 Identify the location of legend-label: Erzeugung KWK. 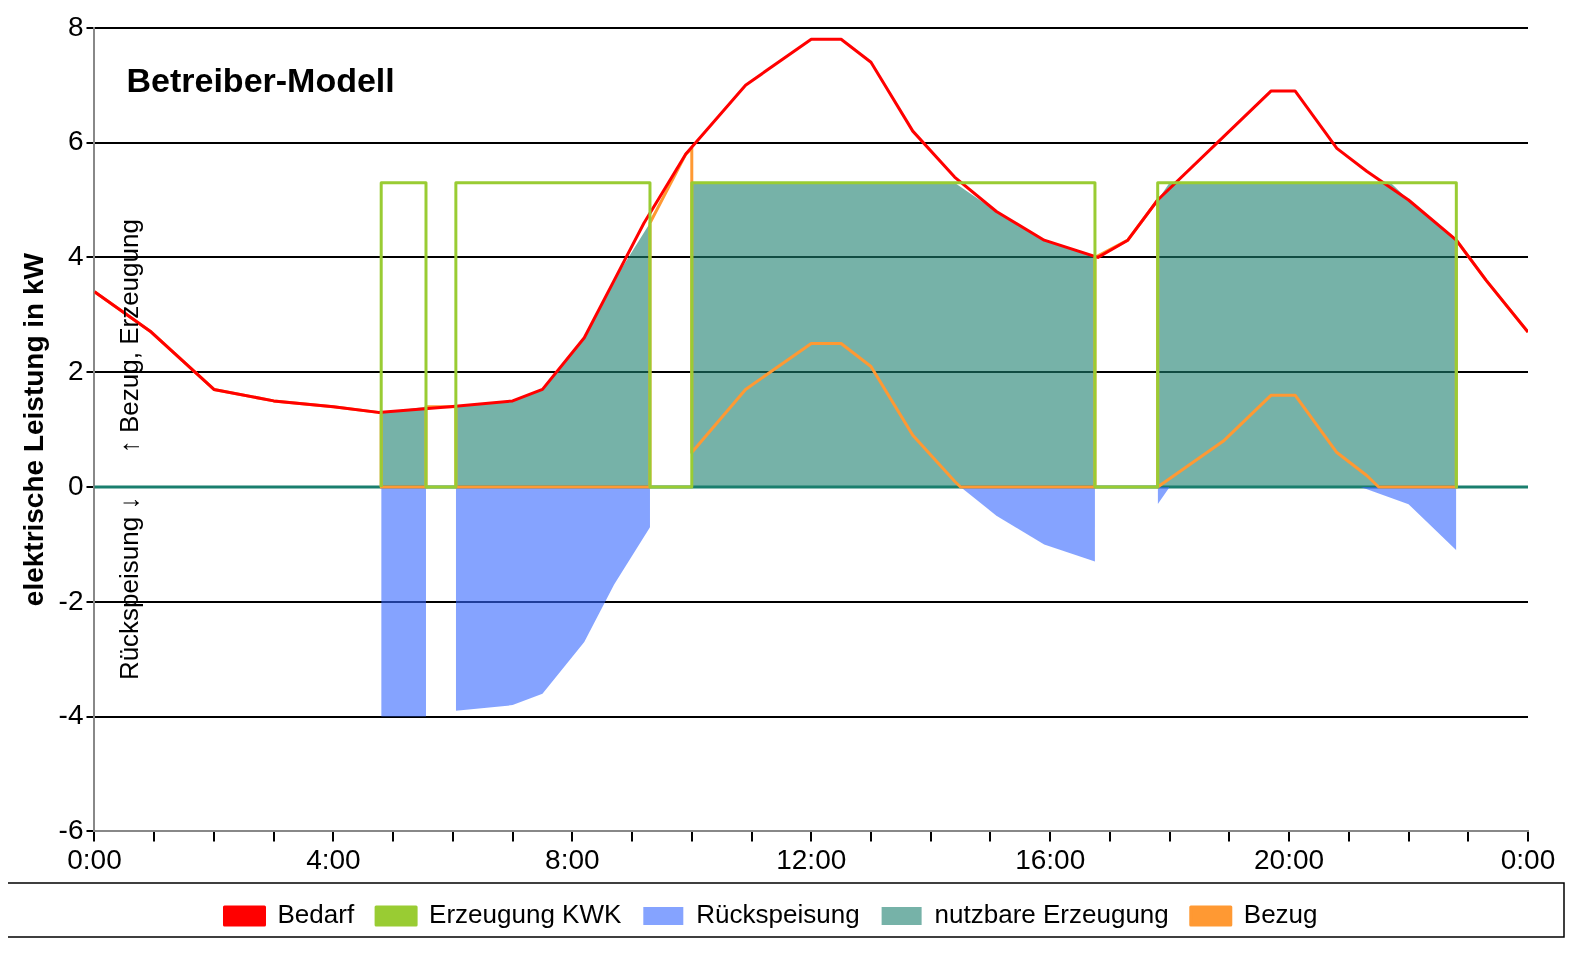
(525, 914).